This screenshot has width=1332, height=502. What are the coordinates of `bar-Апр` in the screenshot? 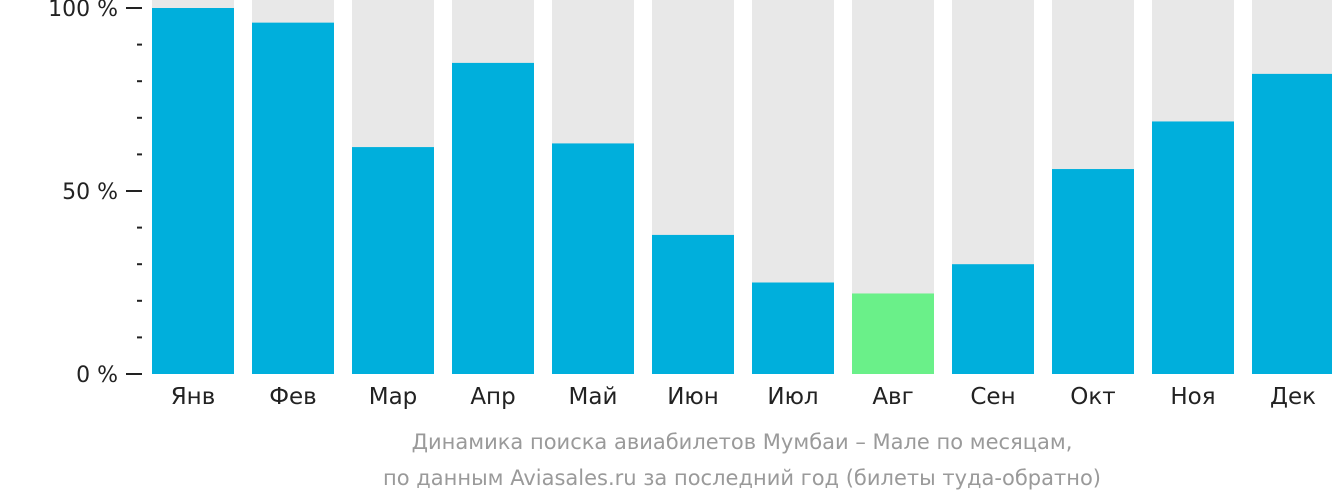 It's located at (493, 218).